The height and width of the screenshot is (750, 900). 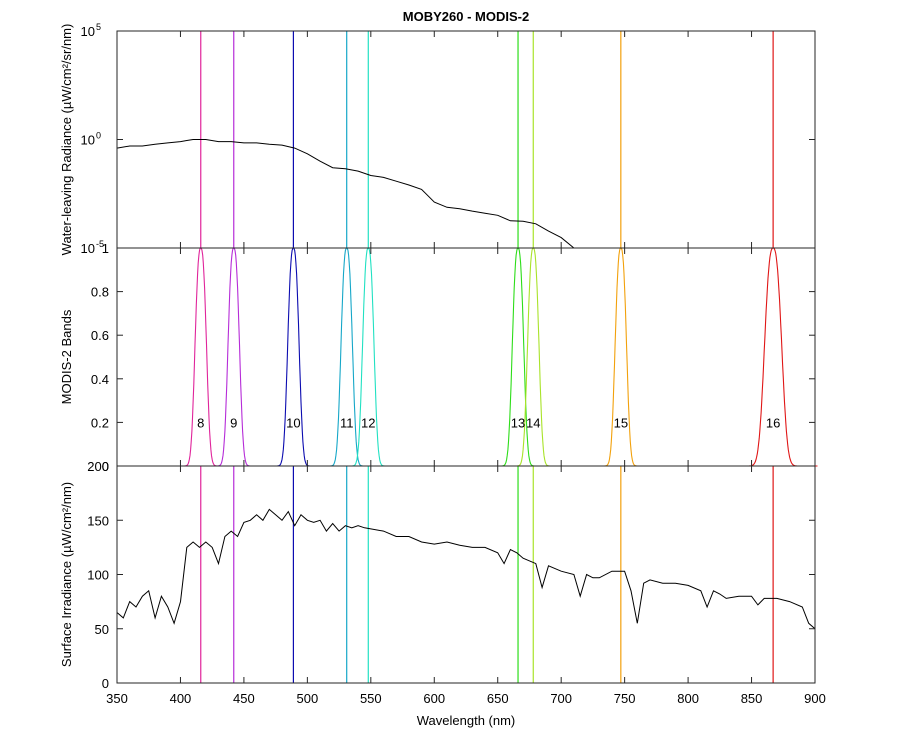 I want to click on x-tick-label: 750, so click(x=625, y=698).